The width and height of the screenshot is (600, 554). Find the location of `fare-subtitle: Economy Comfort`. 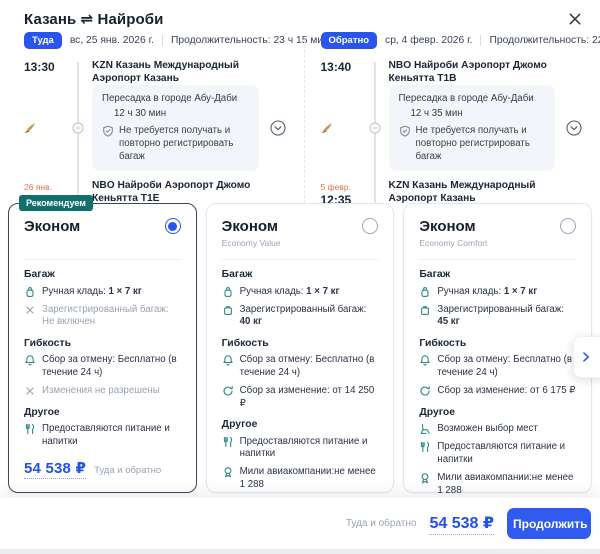

fare-subtitle: Economy Comfort is located at coordinates (453, 243).